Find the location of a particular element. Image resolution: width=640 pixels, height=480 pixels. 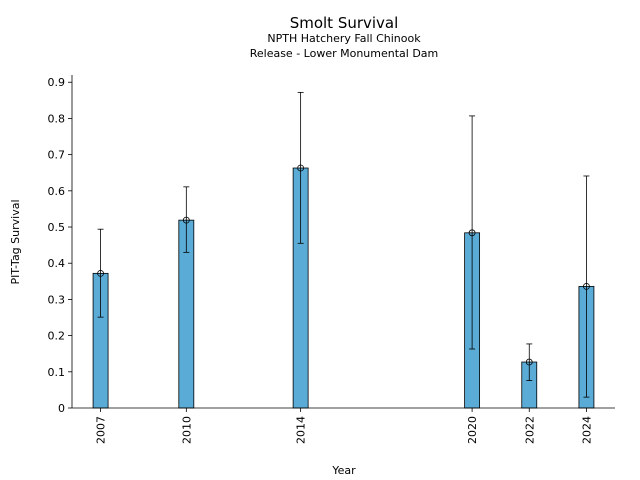

point-marker-2014 is located at coordinates (301, 168).